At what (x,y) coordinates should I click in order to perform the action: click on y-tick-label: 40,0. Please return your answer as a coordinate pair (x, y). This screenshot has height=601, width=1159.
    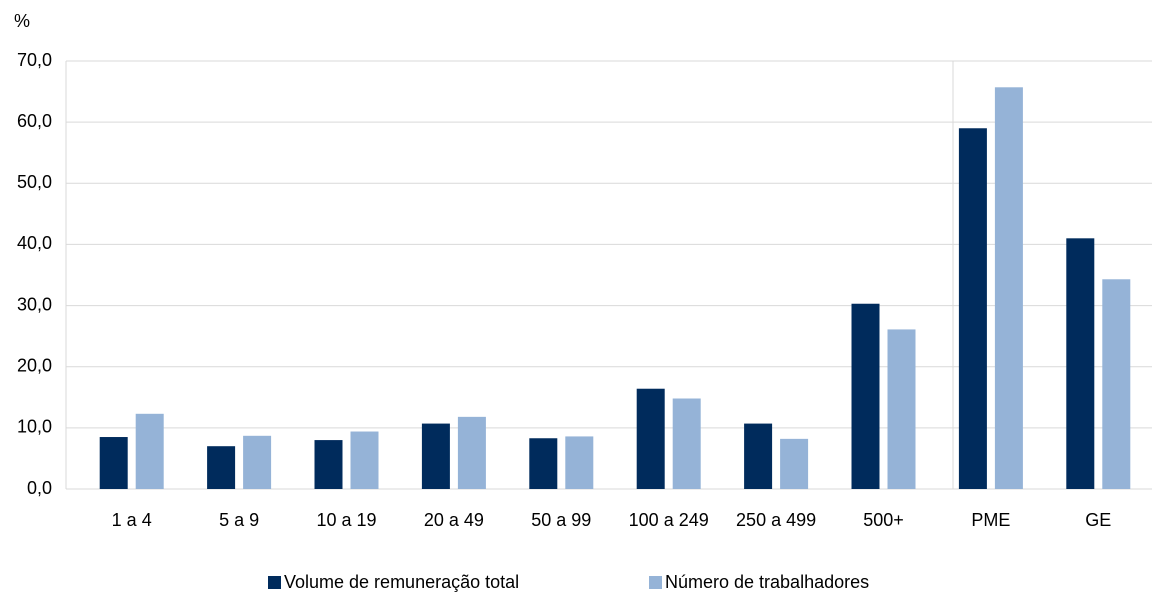
    Looking at the image, I should click on (34, 243).